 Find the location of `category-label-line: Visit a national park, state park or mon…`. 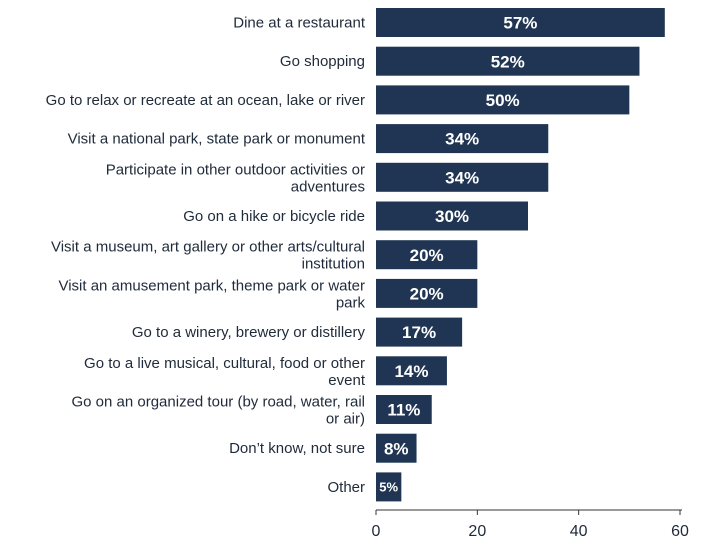

category-label-line: Visit a national park, state park or mon… is located at coordinates (217, 139).